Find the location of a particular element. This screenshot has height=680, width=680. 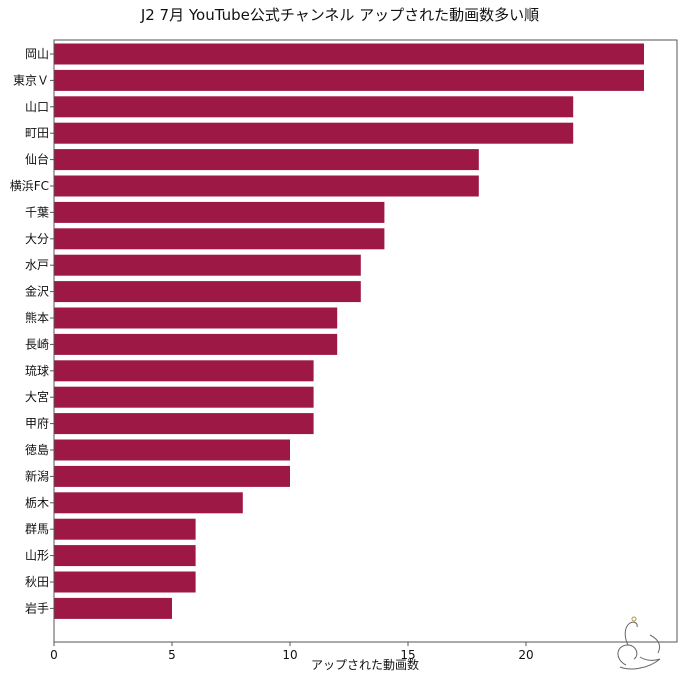

category-label: 金沢 is located at coordinates (37, 291).